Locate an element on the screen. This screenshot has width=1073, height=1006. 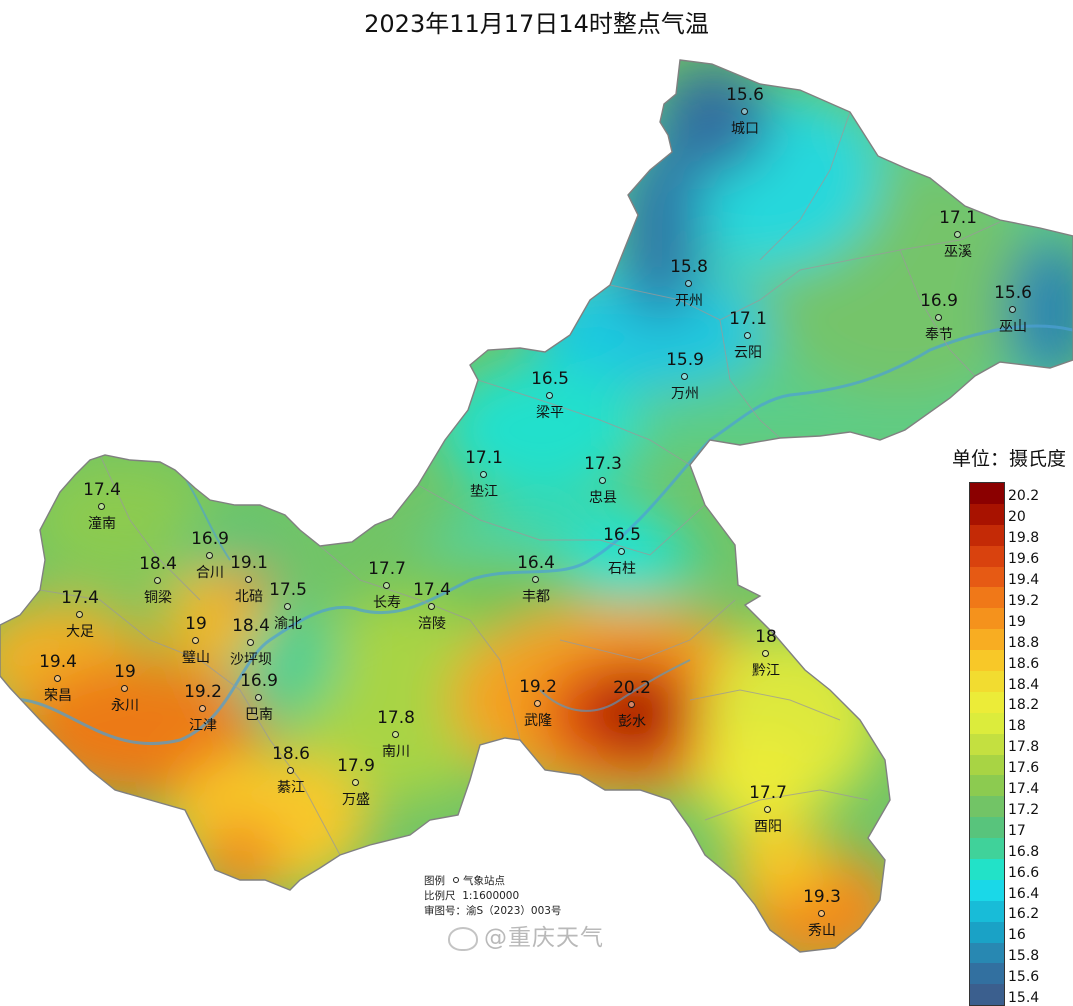
legend-value-label: 16.8 is located at coordinates (1024, 851).